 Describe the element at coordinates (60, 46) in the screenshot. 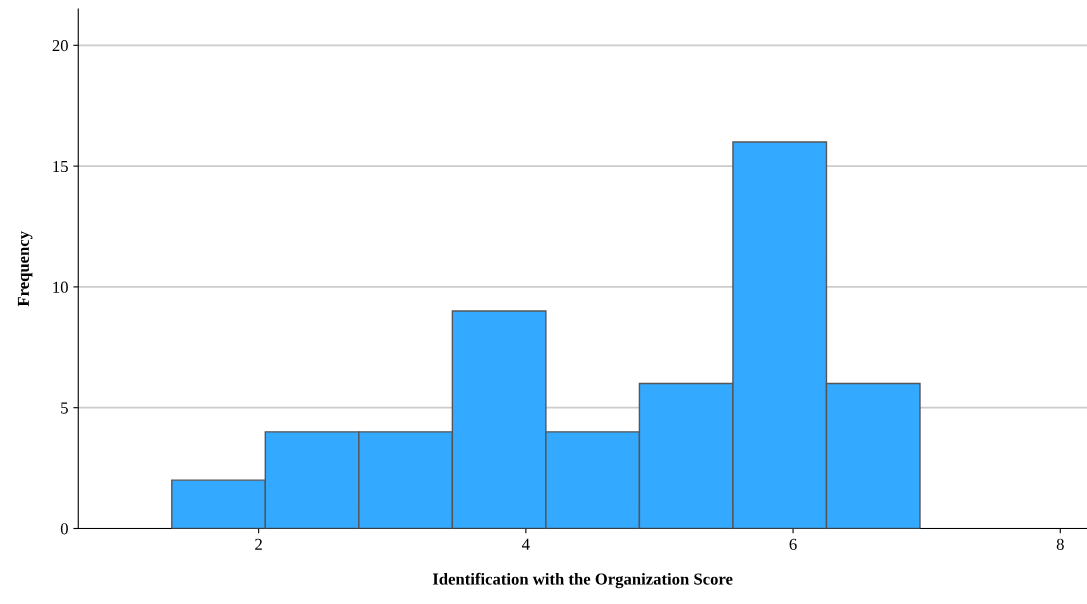

I see `y-tick-label: 20` at that location.